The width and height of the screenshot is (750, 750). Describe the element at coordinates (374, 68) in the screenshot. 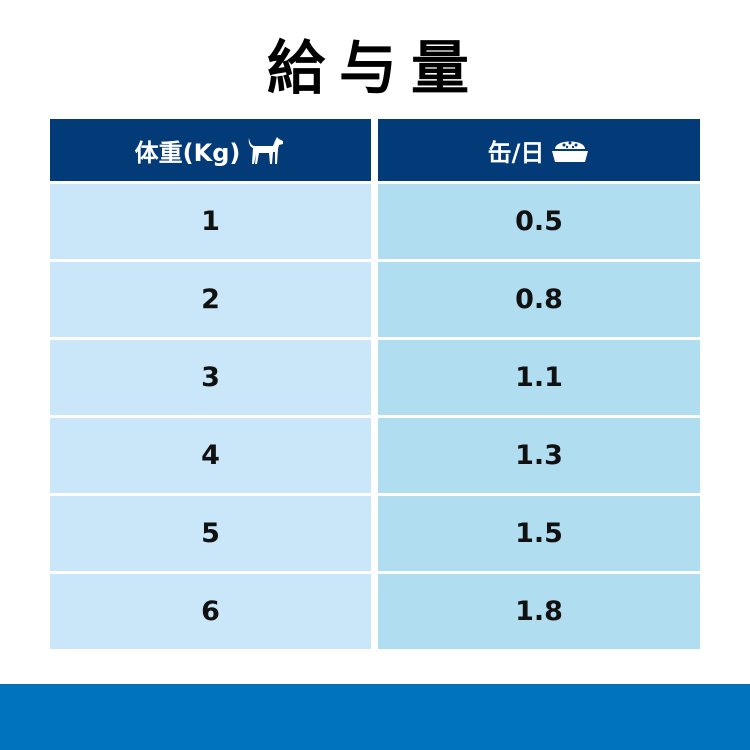

I see `page-title: 給与量` at that location.